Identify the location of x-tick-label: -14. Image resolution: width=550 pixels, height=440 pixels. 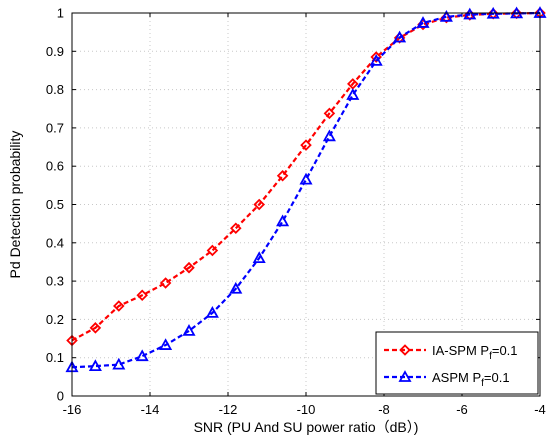
(150, 409).